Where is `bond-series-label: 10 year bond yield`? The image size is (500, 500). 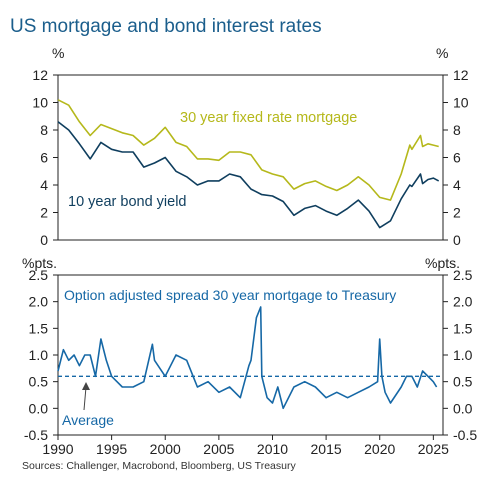
bond-series-label: 10 year bond yield is located at coordinates (127, 202).